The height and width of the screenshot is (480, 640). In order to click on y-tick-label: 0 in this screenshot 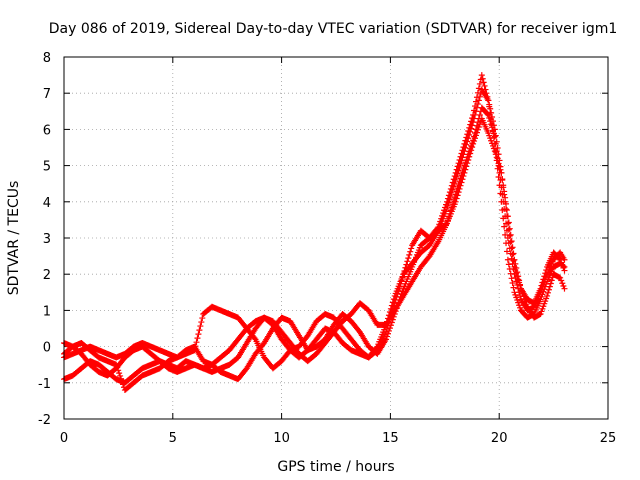, I will do `click(47, 348)`.